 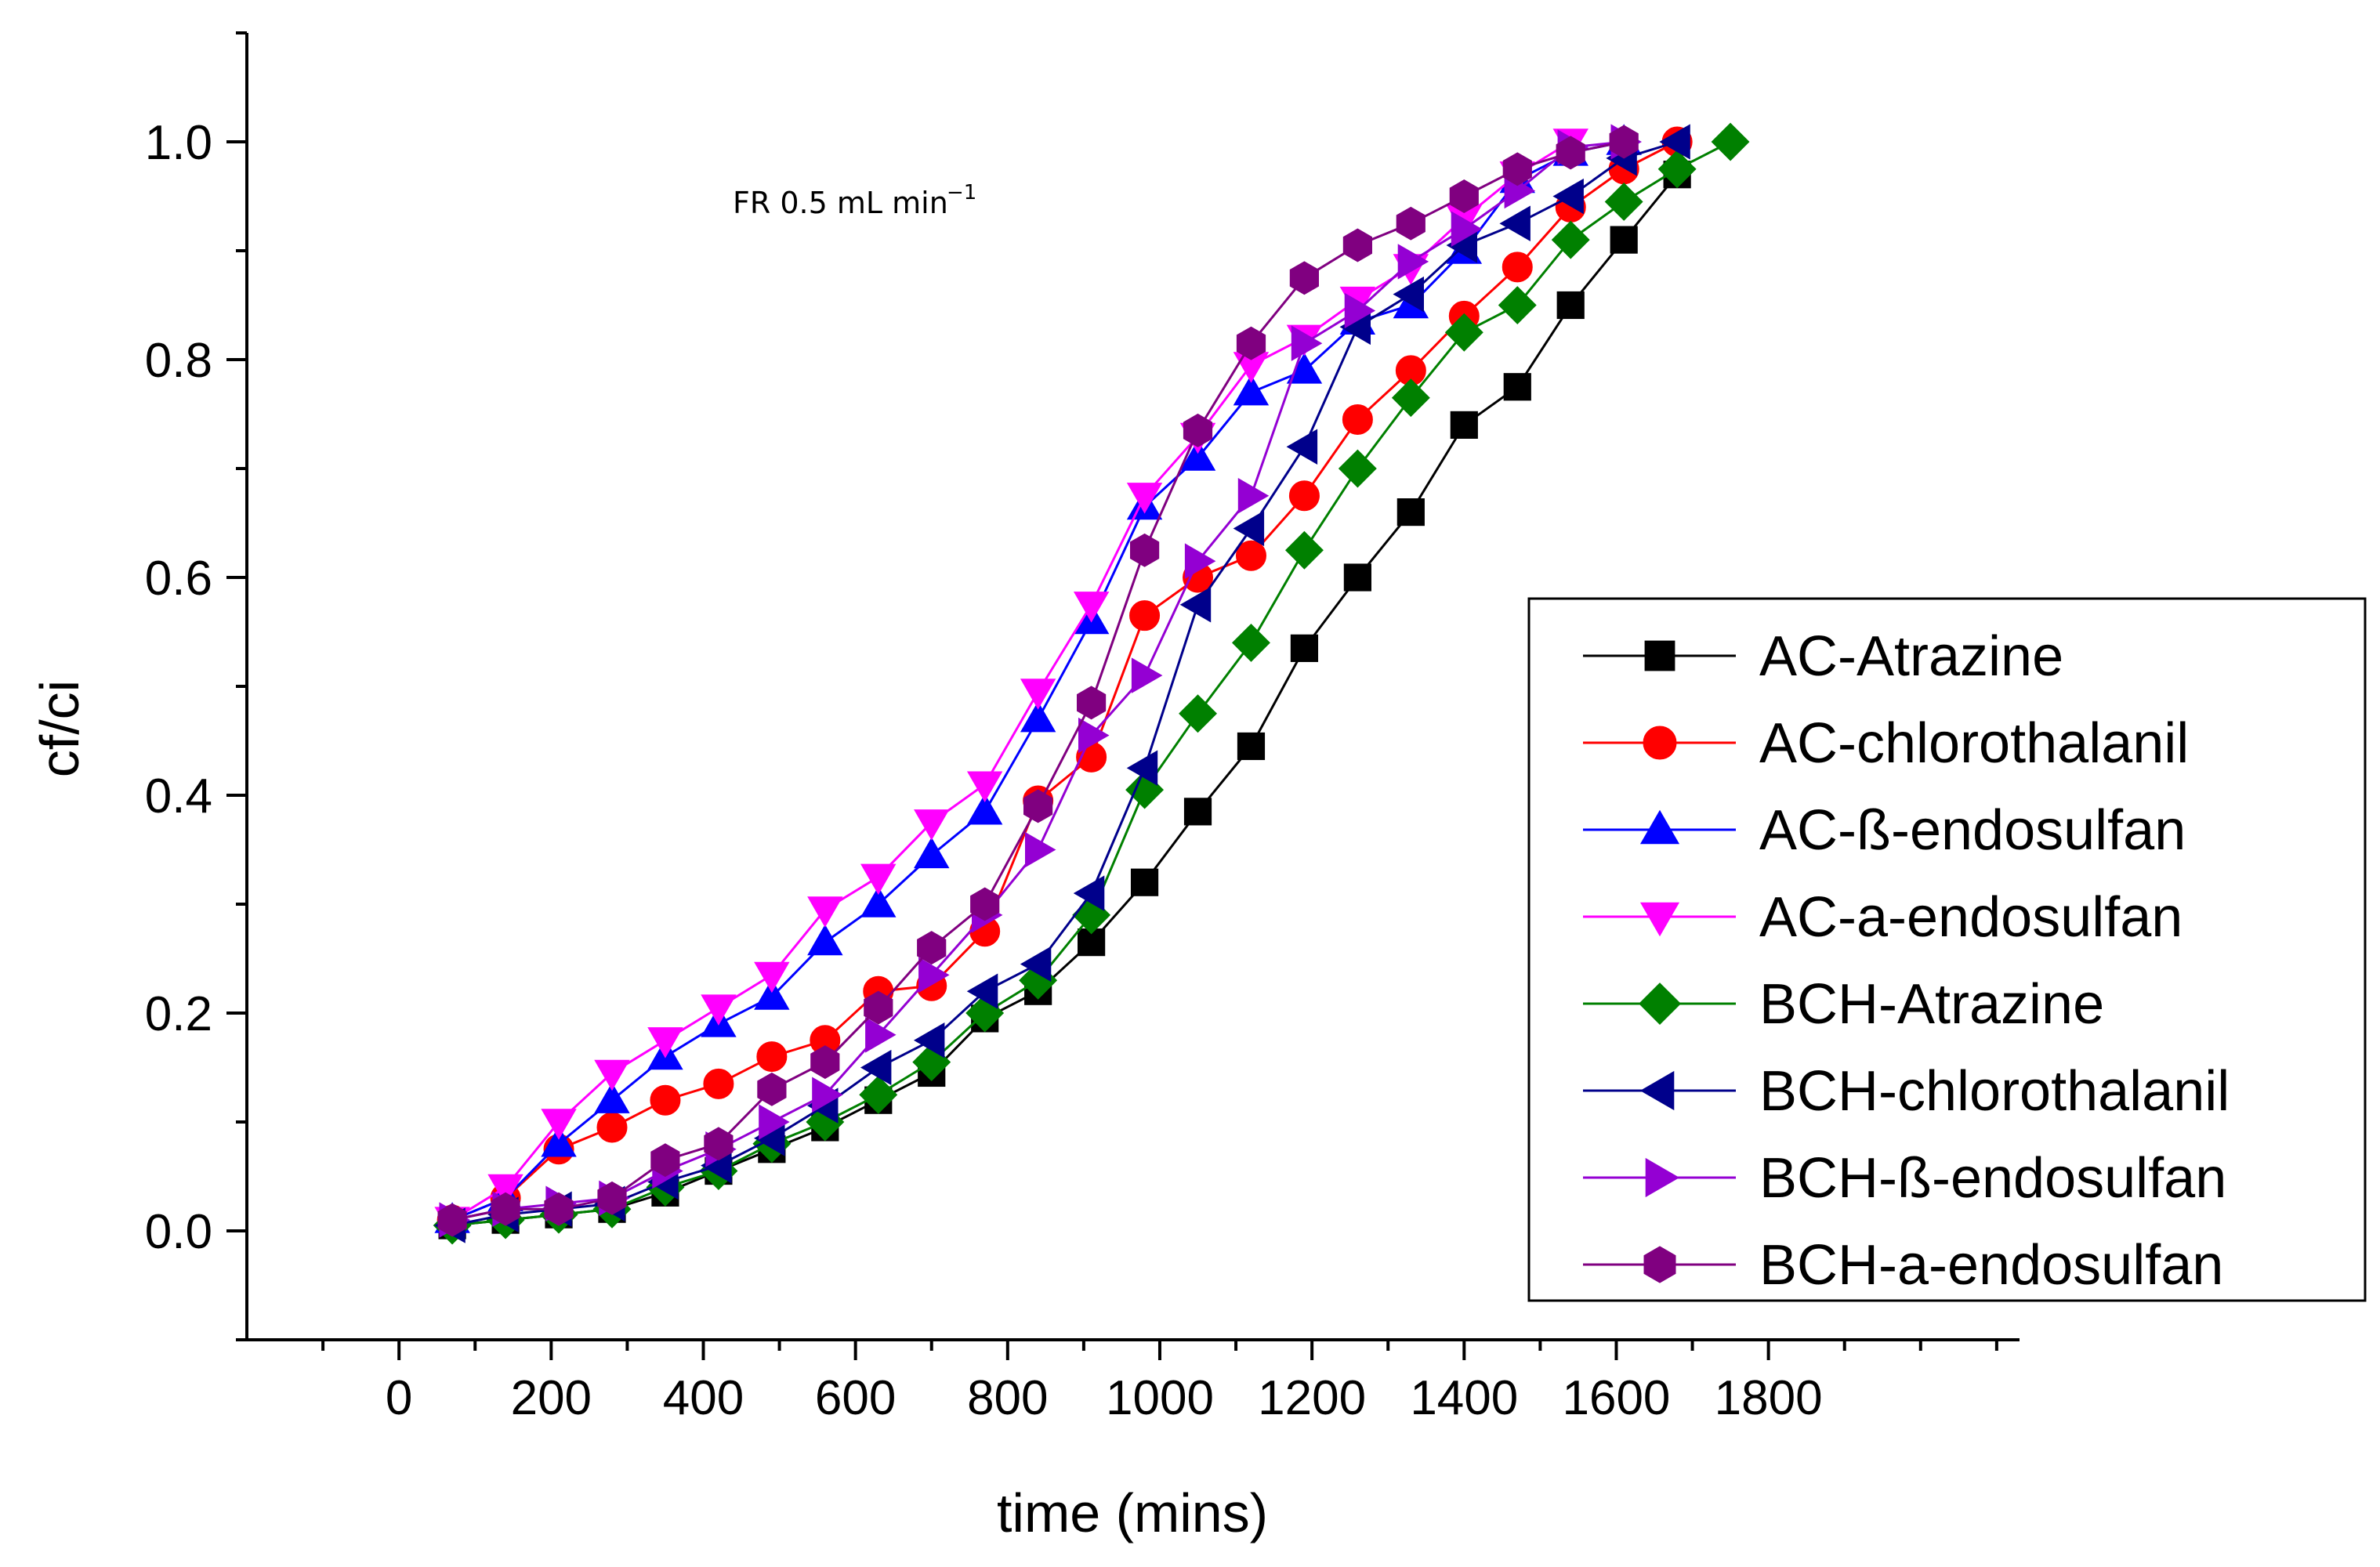 What do you see at coordinates (1312, 1398) in the screenshot?
I see `x-tick-label: 1200` at bounding box center [1312, 1398].